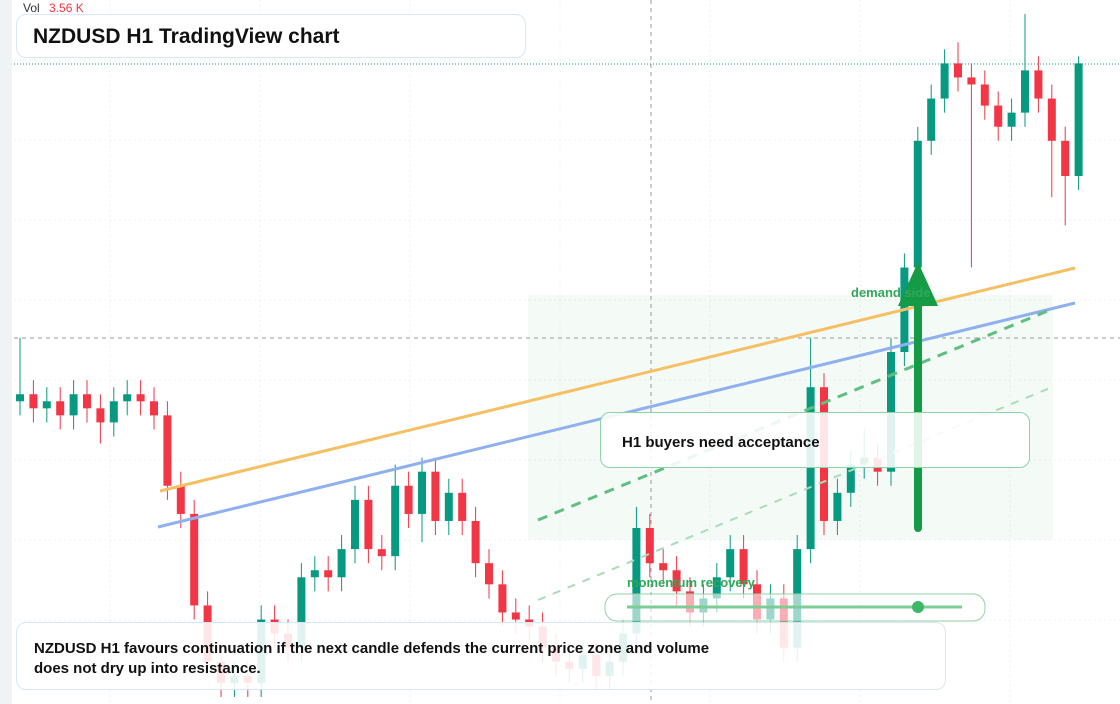  I want to click on note-text: H1 buyers need acceptance, so click(721, 442).